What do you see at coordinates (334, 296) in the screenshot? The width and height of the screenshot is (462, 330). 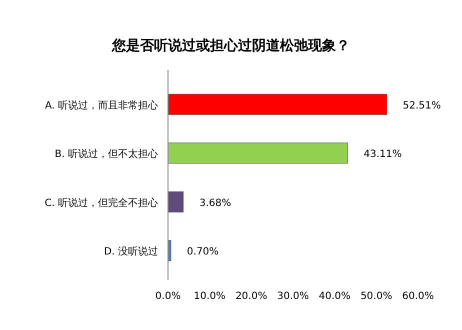 I see `x-tick-label: 40.0%` at bounding box center [334, 296].